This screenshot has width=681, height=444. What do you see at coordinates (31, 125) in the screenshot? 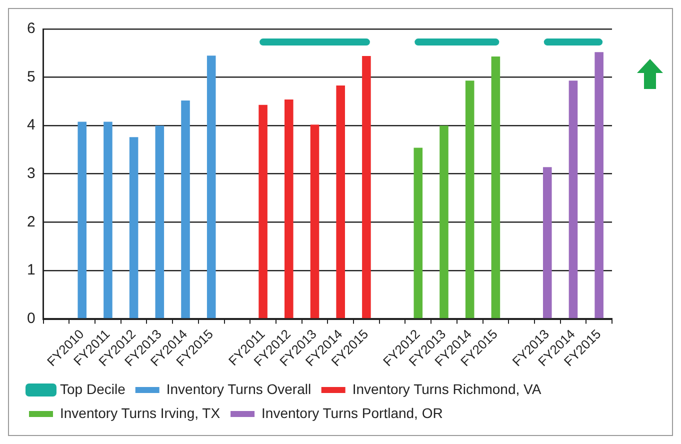
I see `y-tick-label: 4` at bounding box center [31, 125].